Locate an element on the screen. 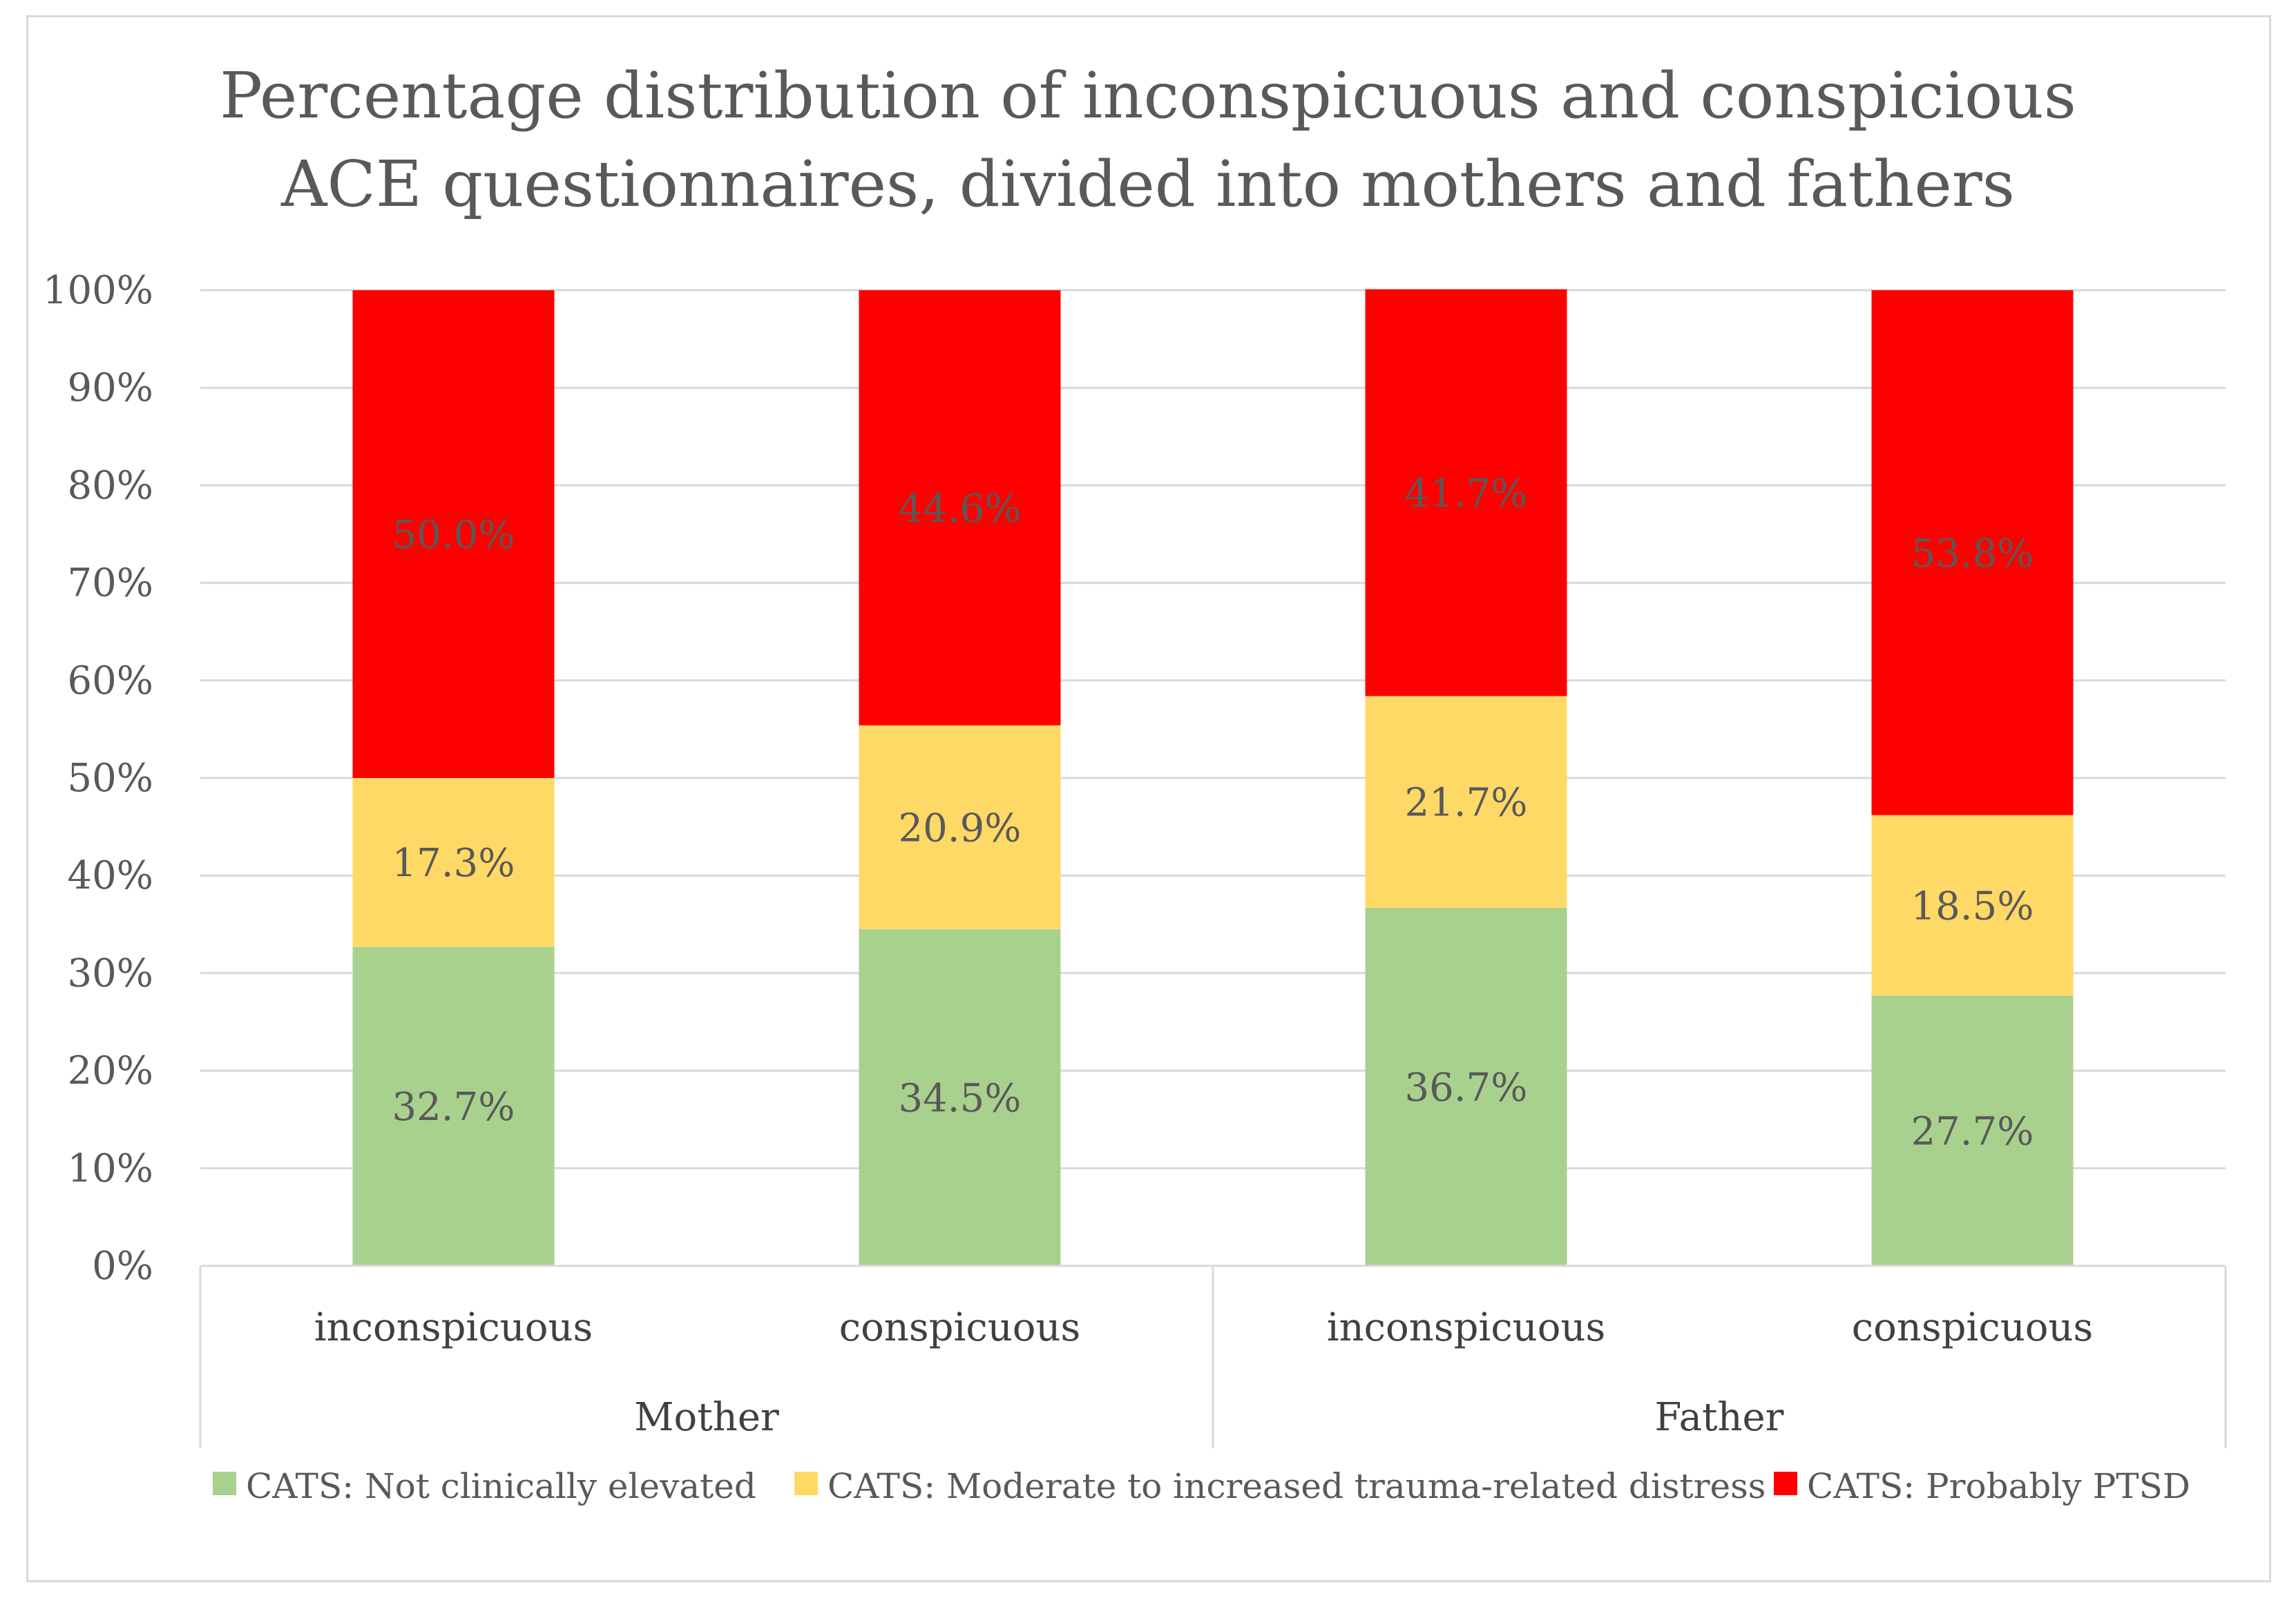 The image size is (2296, 1603). y-tick-label: 30% is located at coordinates (110, 973).